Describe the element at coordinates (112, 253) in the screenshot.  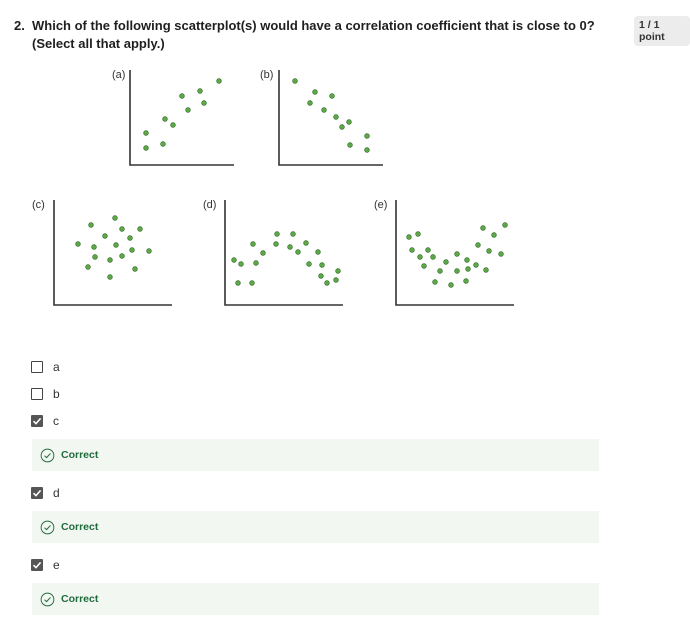
I see `plot-c-axes` at that location.